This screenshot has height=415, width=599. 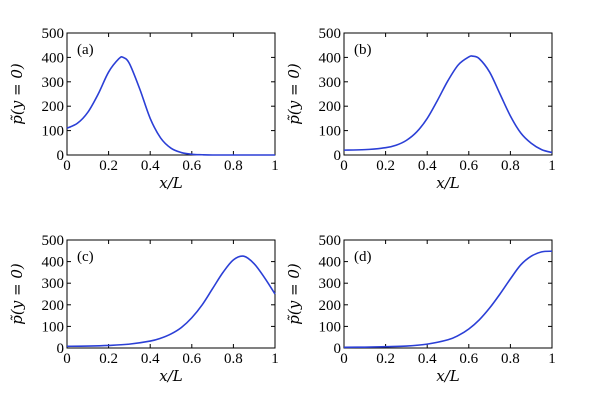 What do you see at coordinates (85, 257) in the screenshot?
I see `panel-label: (c)` at bounding box center [85, 257].